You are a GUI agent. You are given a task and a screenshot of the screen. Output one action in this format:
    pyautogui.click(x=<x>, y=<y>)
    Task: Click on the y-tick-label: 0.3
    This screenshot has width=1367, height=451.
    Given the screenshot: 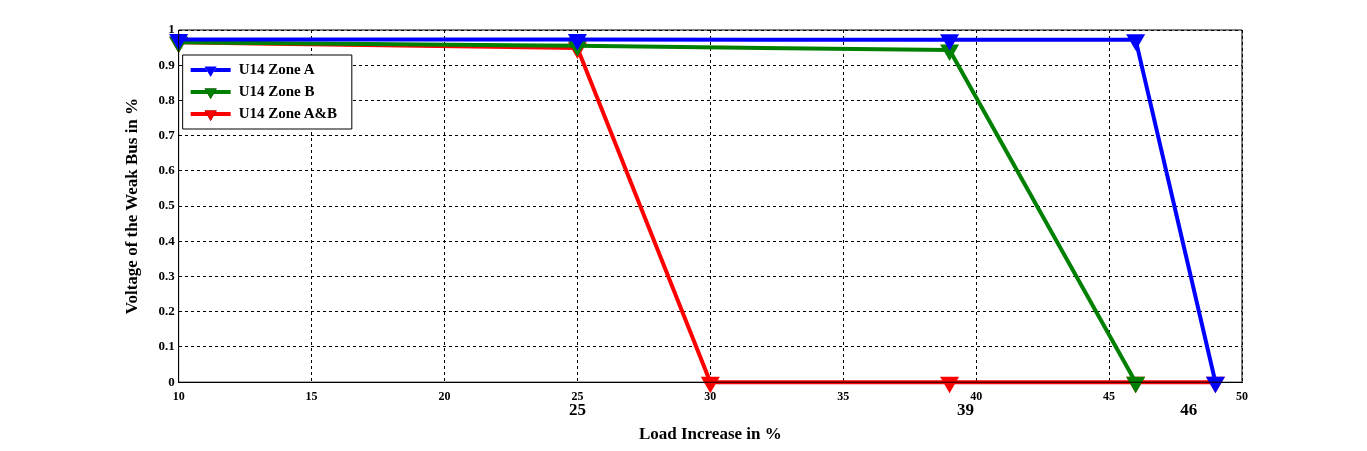 What is the action you would take?
    pyautogui.click(x=167, y=275)
    